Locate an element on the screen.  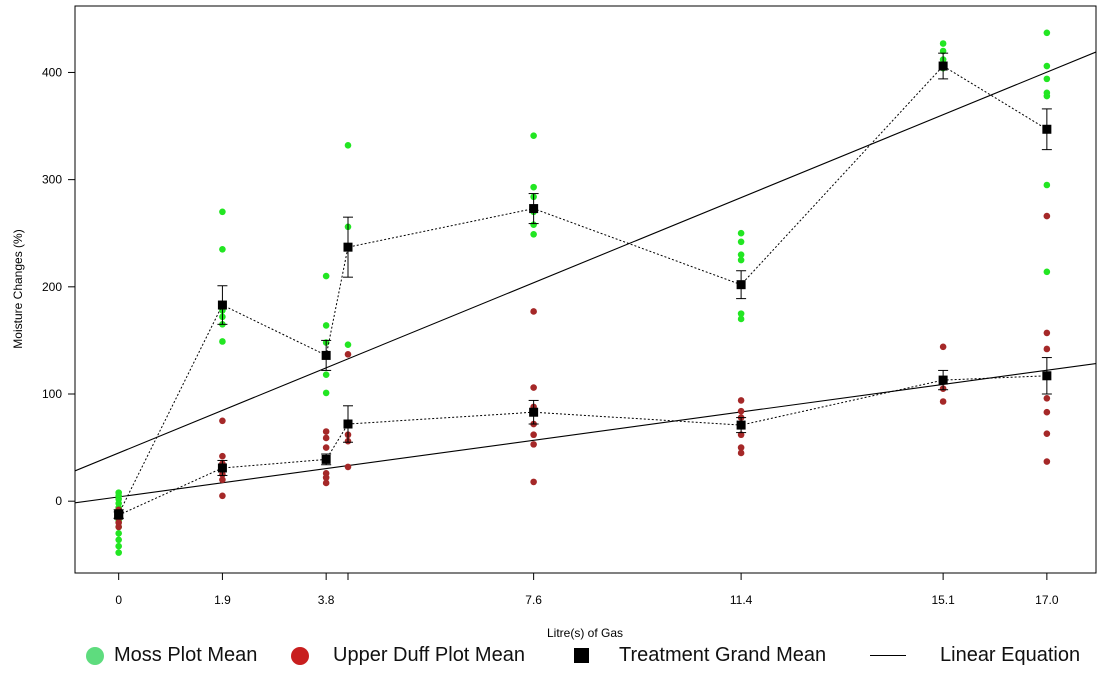
legend-label-linear: Linear Equation is located at coordinates (1010, 655).